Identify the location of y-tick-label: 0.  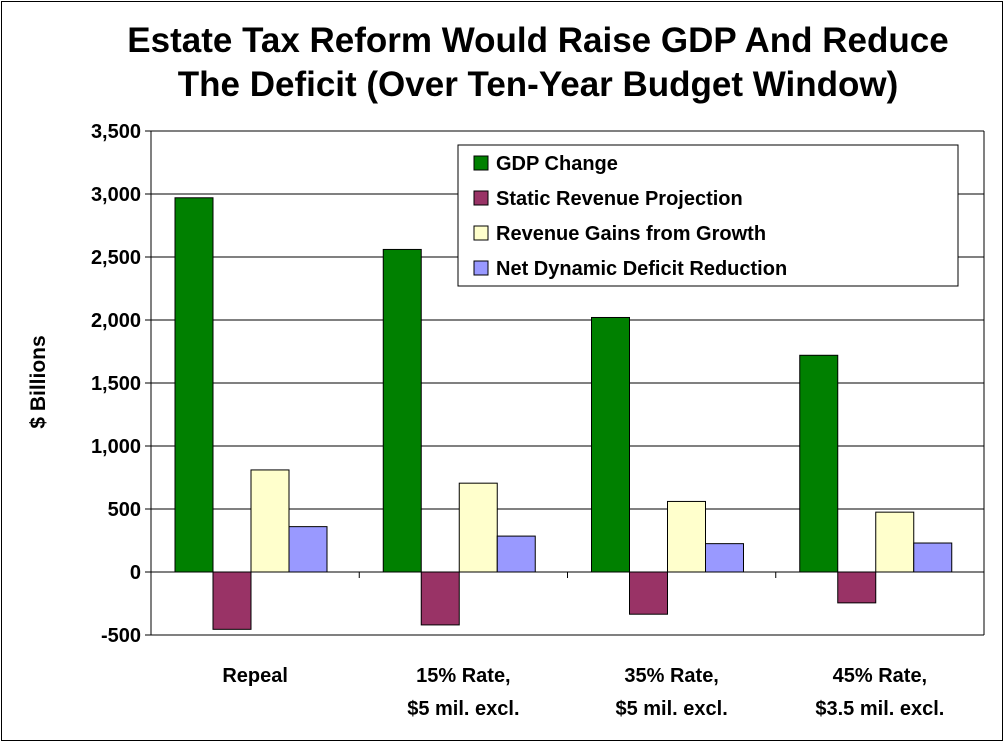
(135, 573).